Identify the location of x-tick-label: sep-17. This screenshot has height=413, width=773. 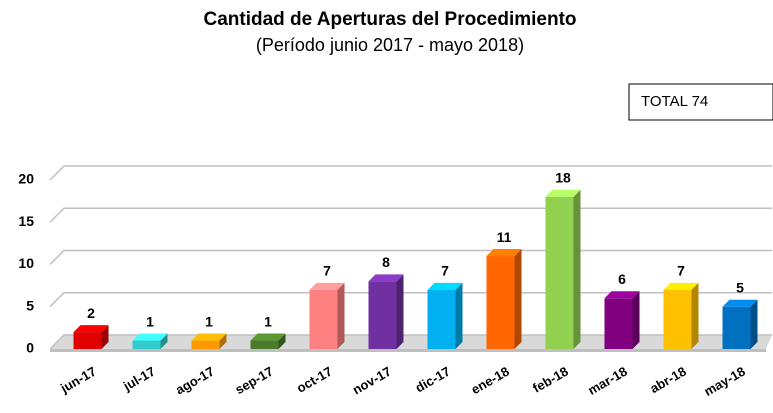
(254, 381).